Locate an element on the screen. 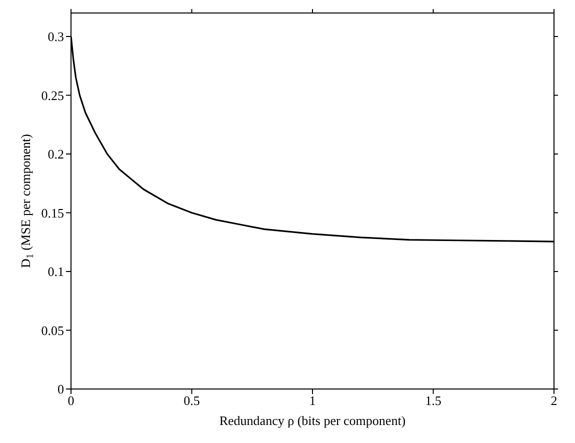  y-tick-label: 0.3 is located at coordinates (56, 36).